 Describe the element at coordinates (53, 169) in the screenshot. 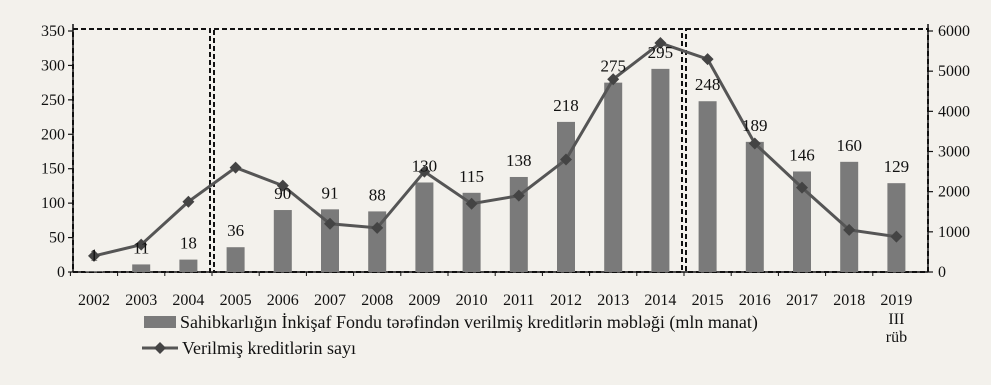

I see `y-left-tick-label: 150` at that location.